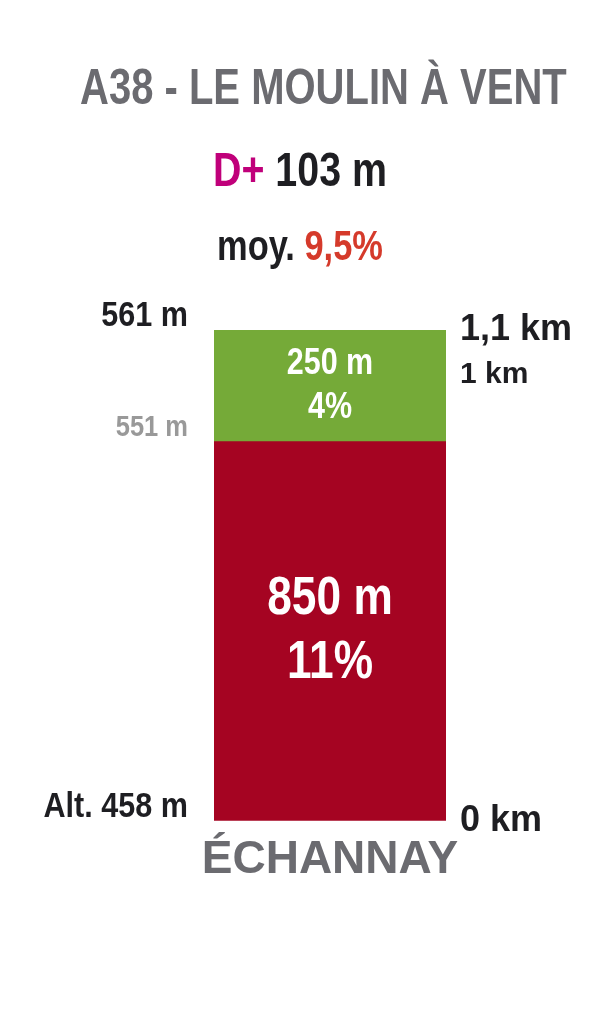 Image resolution: width=600 pixels, height=1024 pixels. I want to click on y-tick-label: 0 km, so click(501, 818).